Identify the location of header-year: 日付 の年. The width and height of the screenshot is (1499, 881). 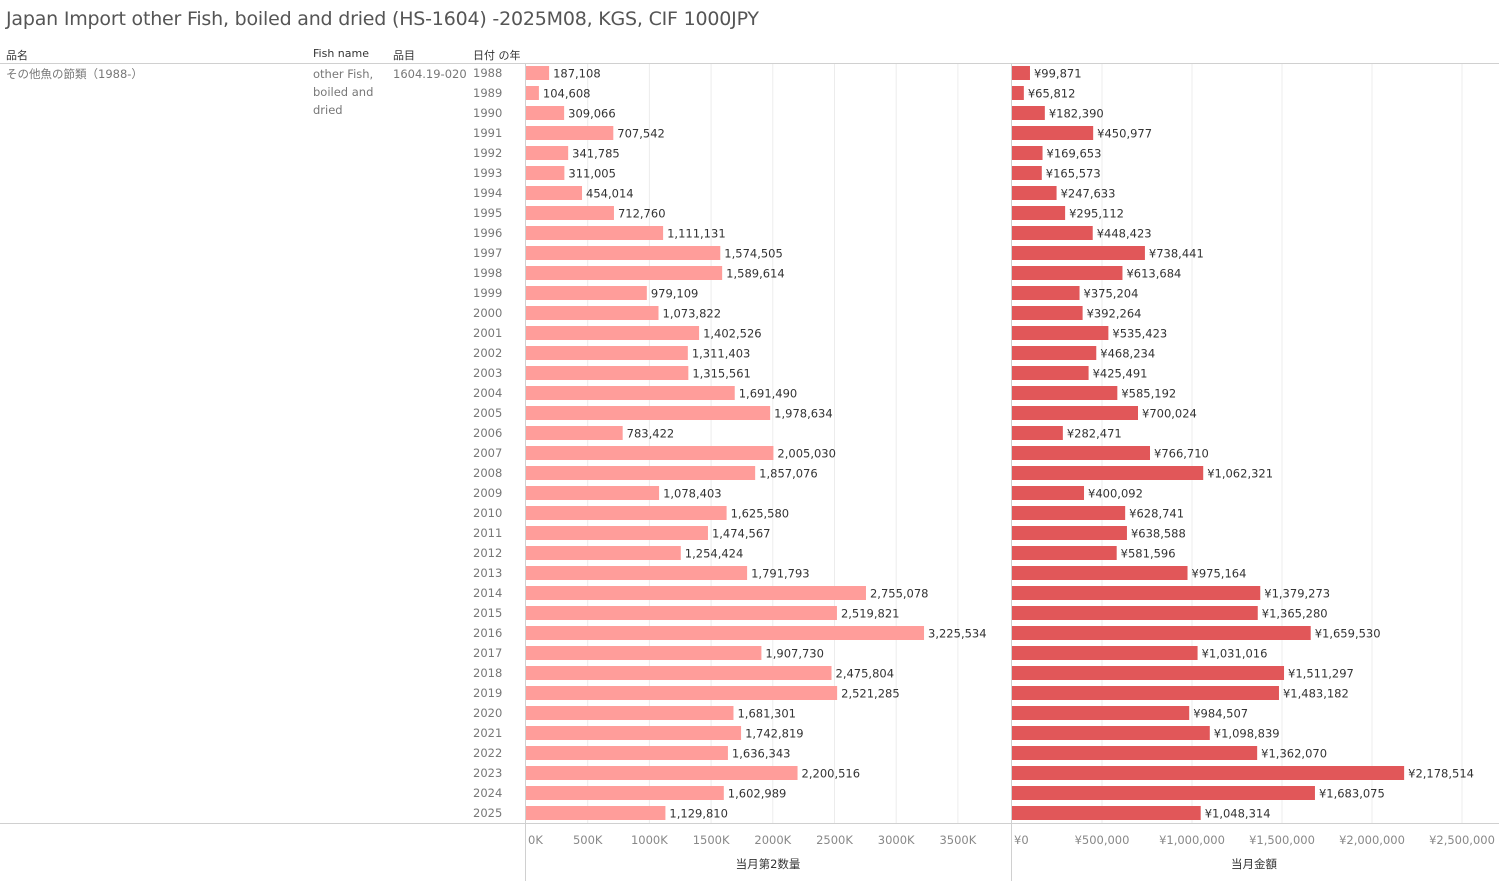
(497, 55).